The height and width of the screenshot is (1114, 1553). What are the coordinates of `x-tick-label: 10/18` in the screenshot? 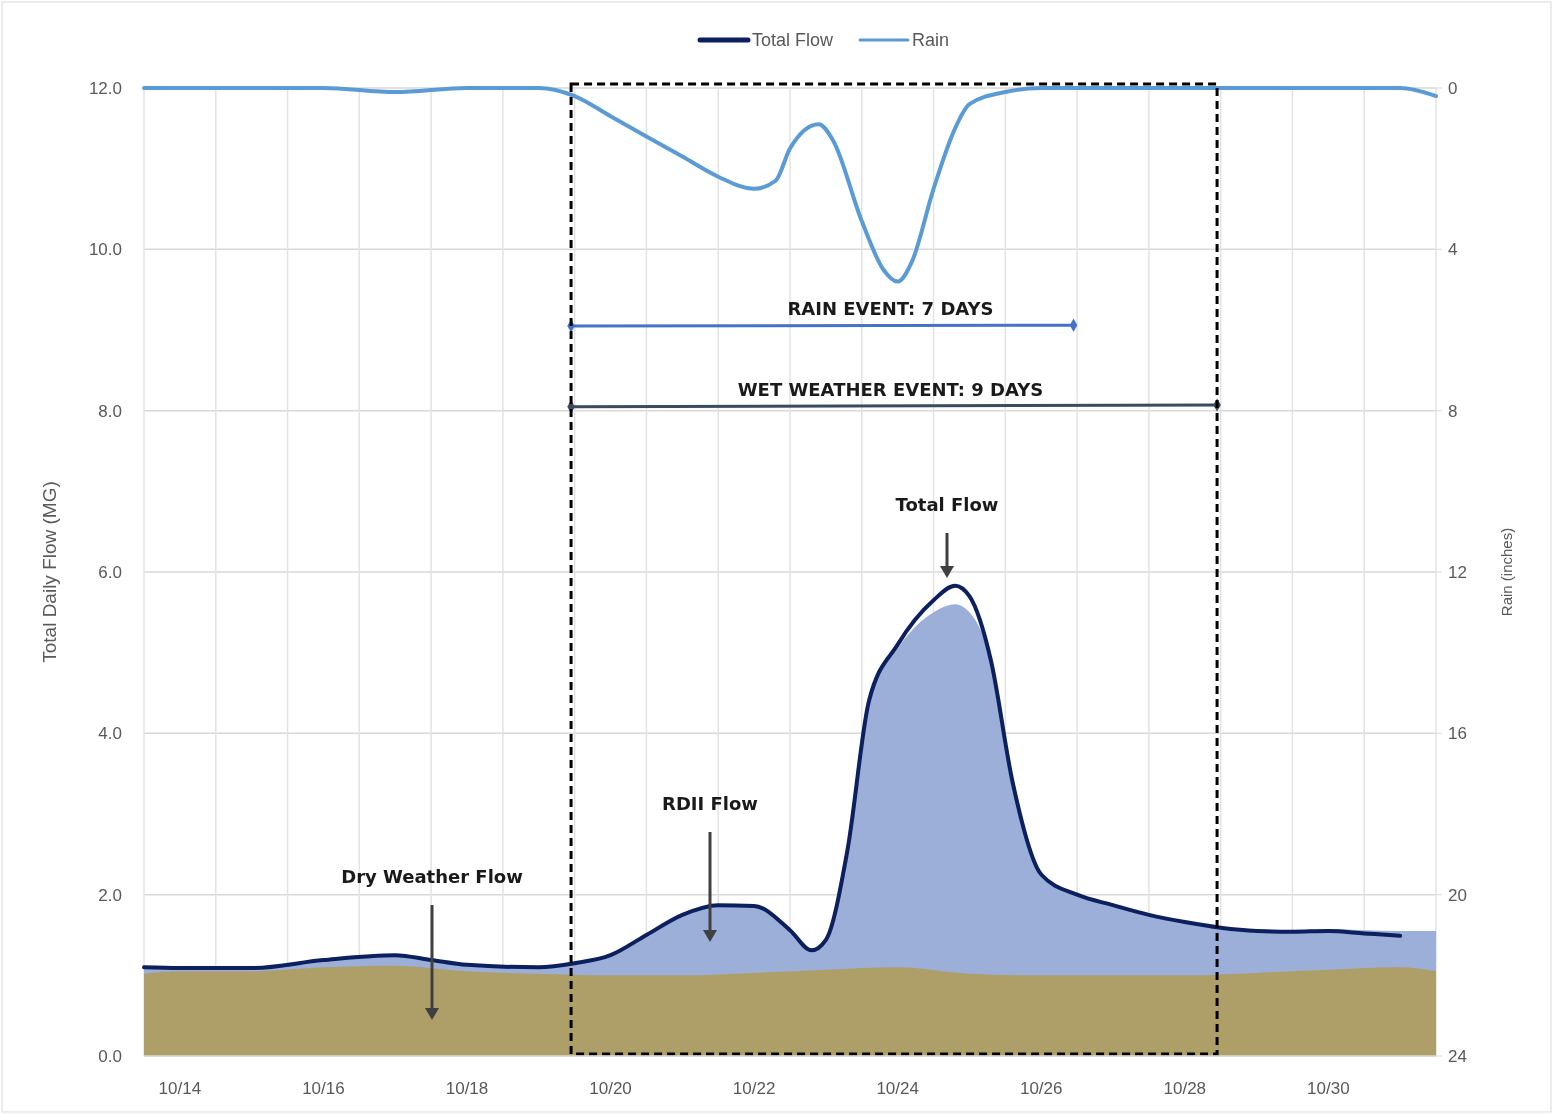 It's located at (467, 1088).